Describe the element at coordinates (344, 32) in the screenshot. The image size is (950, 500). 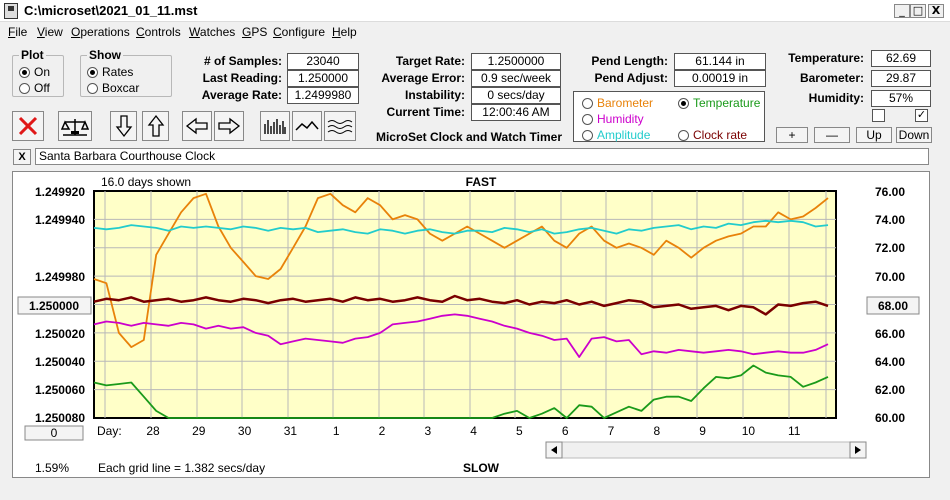
I see `menu-help: Help` at that location.